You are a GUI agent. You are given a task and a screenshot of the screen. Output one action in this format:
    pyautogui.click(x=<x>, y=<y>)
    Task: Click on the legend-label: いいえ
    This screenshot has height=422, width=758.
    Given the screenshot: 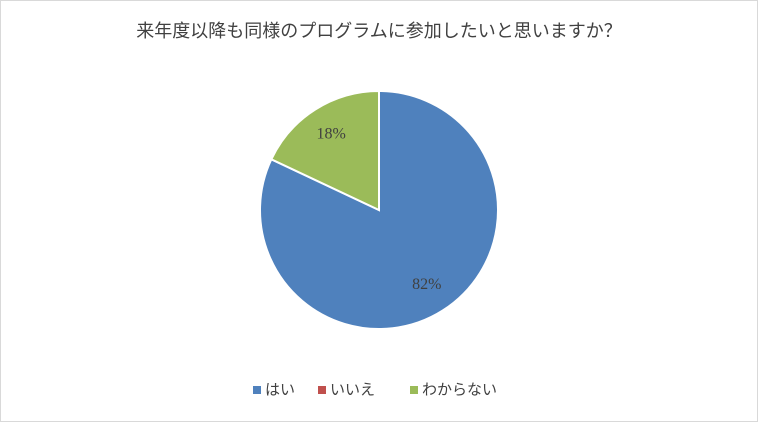 What is the action you would take?
    pyautogui.click(x=352, y=390)
    